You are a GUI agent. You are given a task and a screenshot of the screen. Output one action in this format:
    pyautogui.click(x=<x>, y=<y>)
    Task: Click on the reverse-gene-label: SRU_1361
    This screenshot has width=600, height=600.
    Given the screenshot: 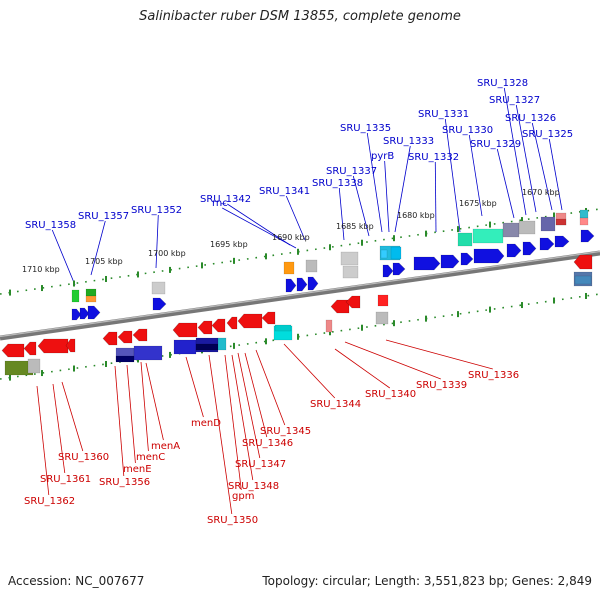 What is the action you would take?
    pyautogui.click(x=65, y=479)
    